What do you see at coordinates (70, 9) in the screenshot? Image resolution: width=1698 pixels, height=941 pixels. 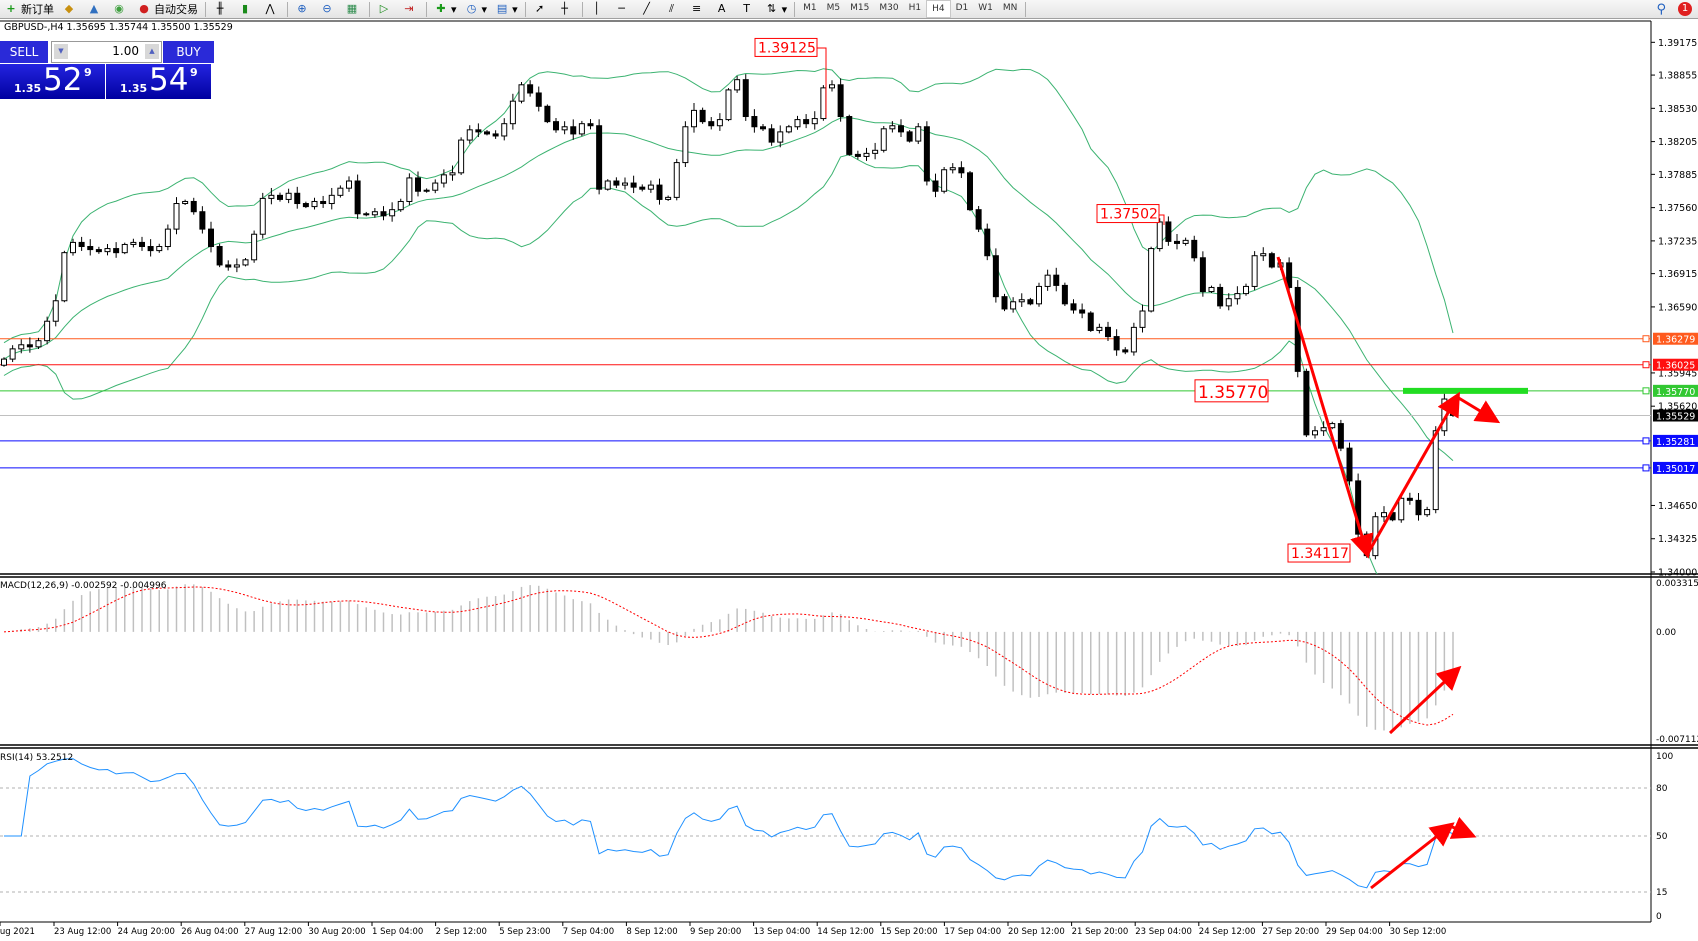 I see `metaeditor-button: ◆` at bounding box center [70, 9].